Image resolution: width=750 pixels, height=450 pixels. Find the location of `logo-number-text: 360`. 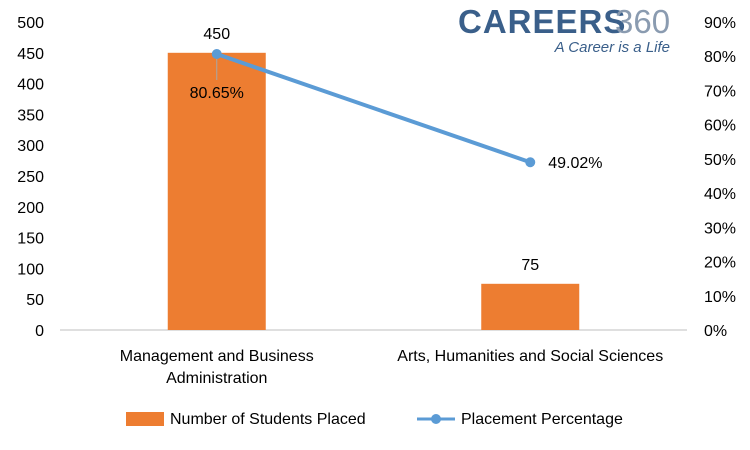

logo-number-text: 360 is located at coordinates (642, 21).